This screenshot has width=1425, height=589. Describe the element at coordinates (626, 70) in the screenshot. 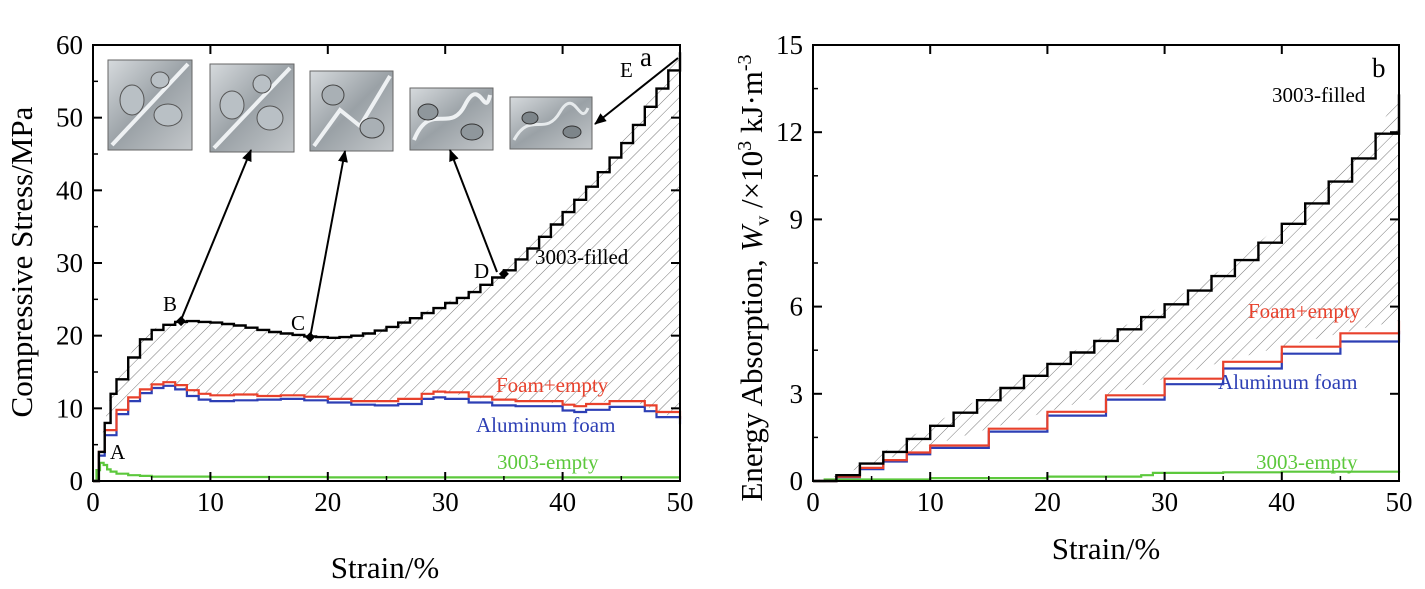

I see `point-label-e: E` at that location.